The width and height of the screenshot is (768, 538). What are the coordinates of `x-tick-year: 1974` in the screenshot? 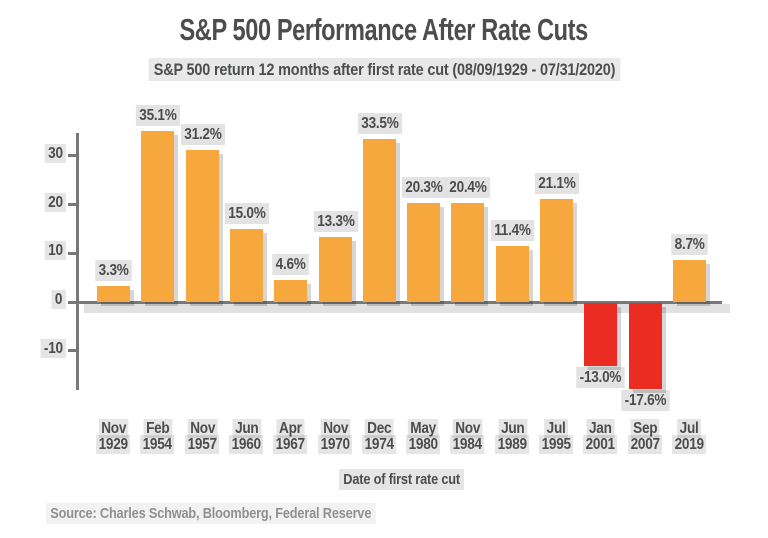 It's located at (379, 444).